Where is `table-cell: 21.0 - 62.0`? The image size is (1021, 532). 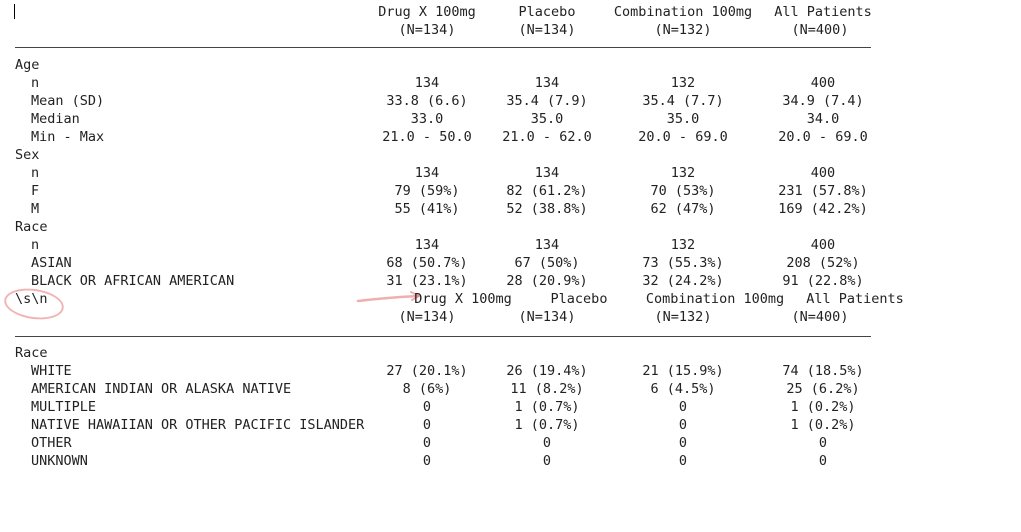
table-cell: 21.0 - 62.0 is located at coordinates (547, 137).